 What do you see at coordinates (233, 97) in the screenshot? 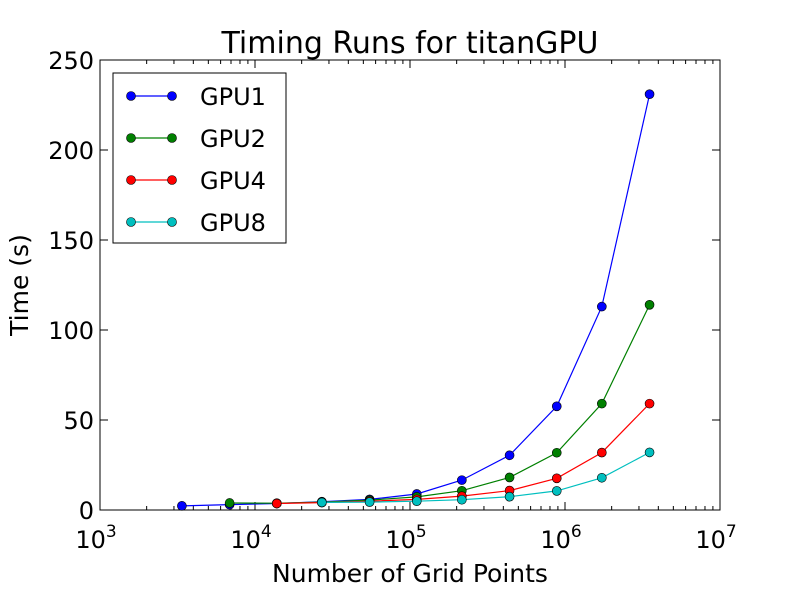
I see `legend-label-gpu1: GPU1` at bounding box center [233, 97].